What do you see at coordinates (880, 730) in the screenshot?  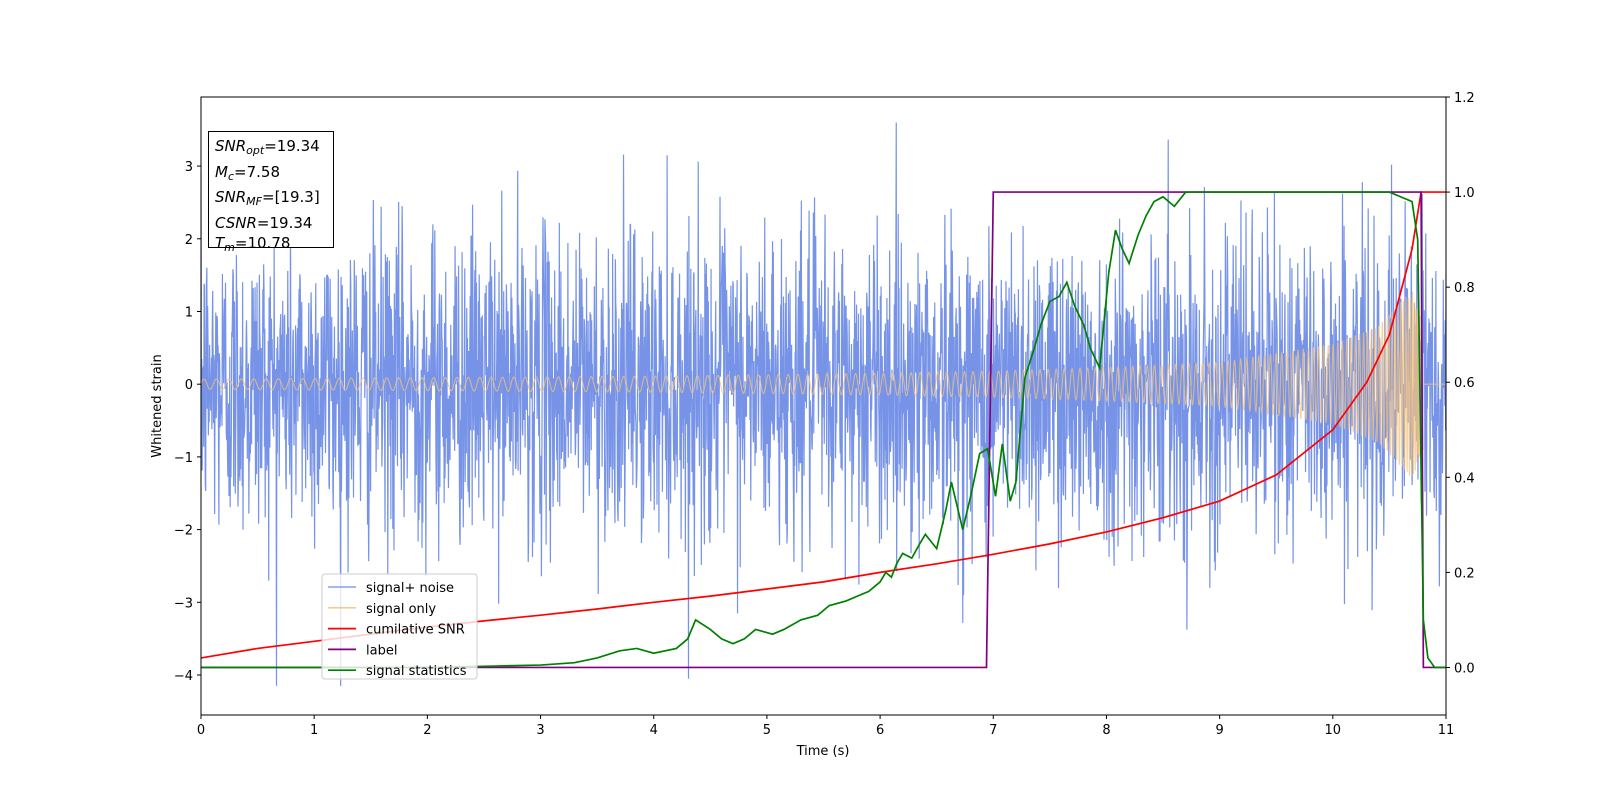 I see `x-tick-label: 6` at bounding box center [880, 730].